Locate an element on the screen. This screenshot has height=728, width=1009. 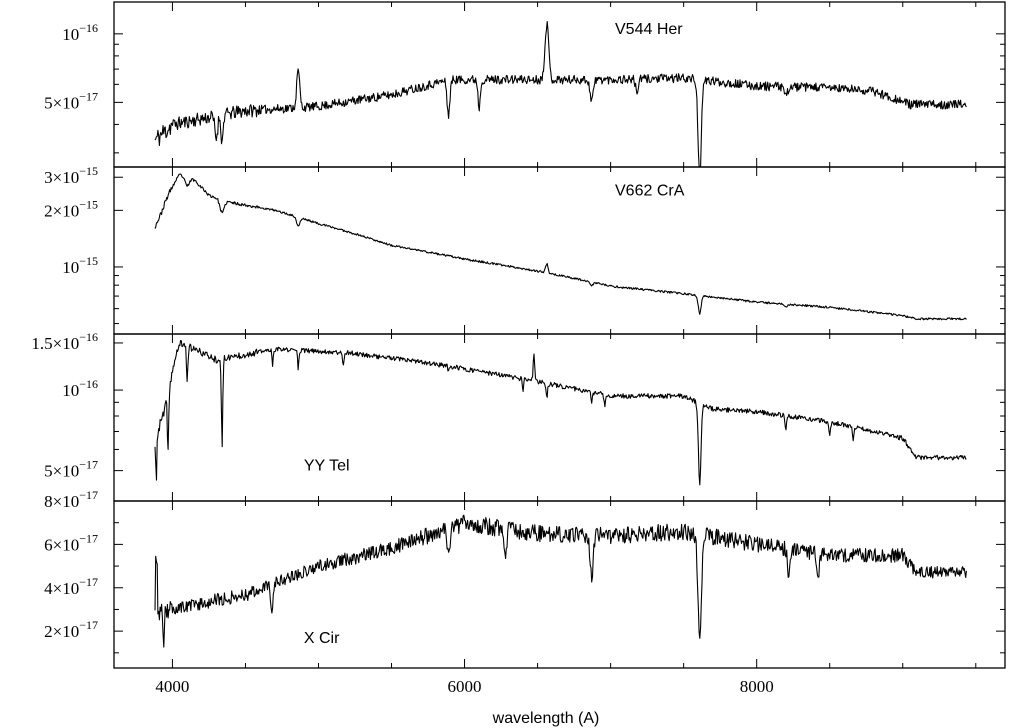
star-label: YY Tel is located at coordinates (327, 466).